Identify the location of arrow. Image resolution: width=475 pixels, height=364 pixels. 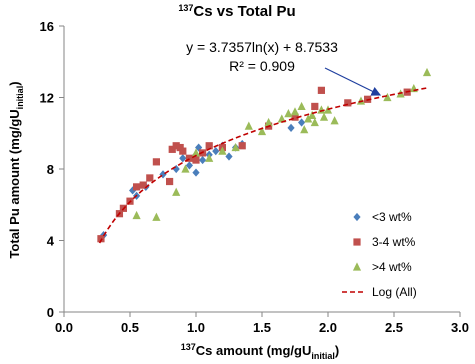
(353, 81).